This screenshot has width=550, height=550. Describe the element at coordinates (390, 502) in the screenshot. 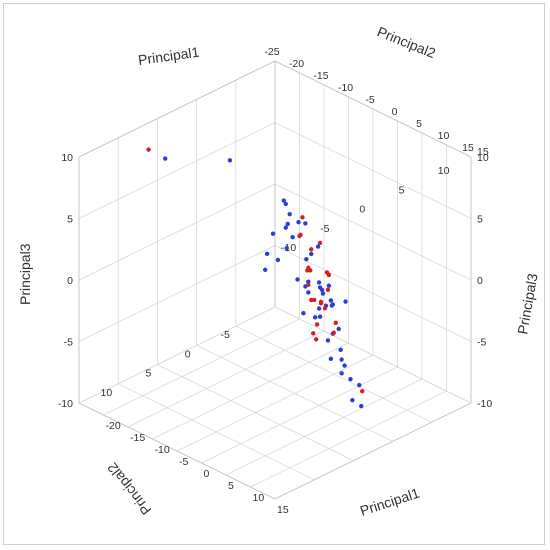

I see `principal1-axis-label-bottom: Principal1` at that location.